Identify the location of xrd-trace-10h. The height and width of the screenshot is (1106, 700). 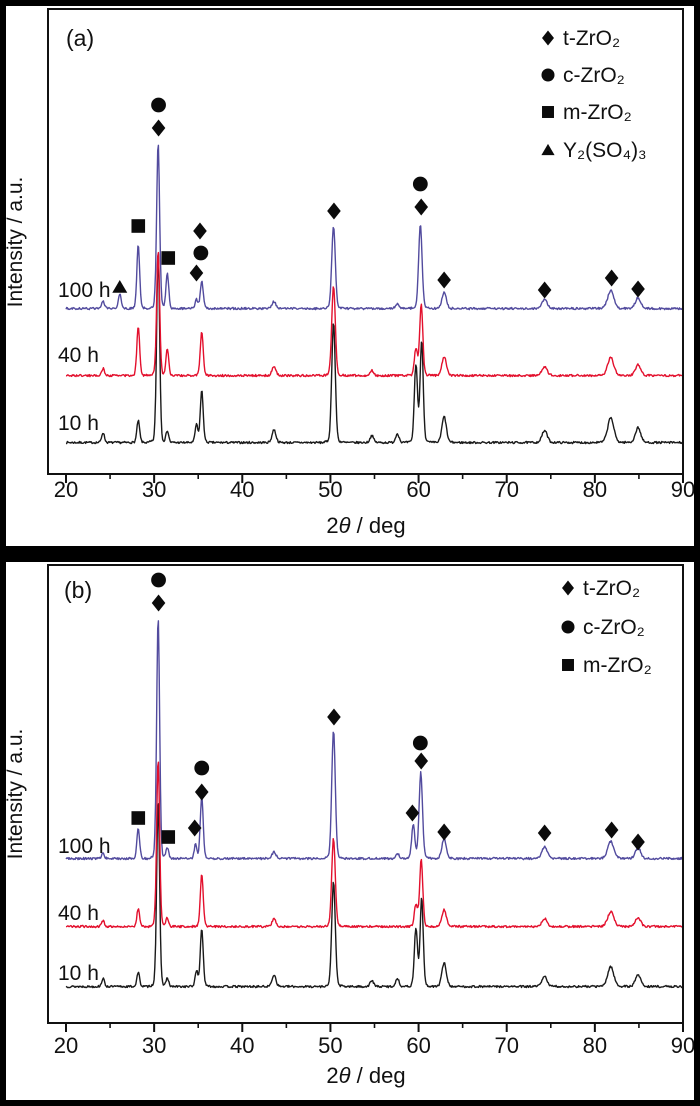
(373, 896).